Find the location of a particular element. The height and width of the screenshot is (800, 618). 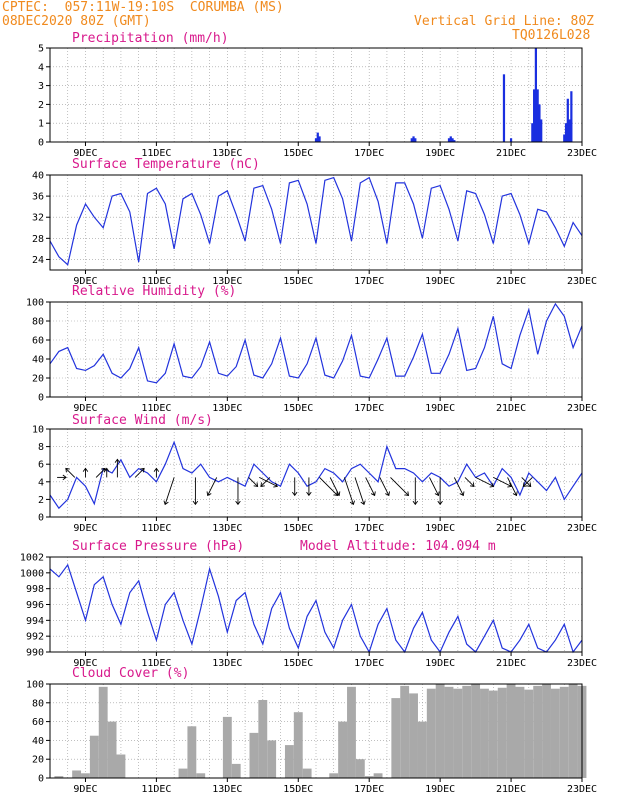

series-line is located at coordinates (316, 343).